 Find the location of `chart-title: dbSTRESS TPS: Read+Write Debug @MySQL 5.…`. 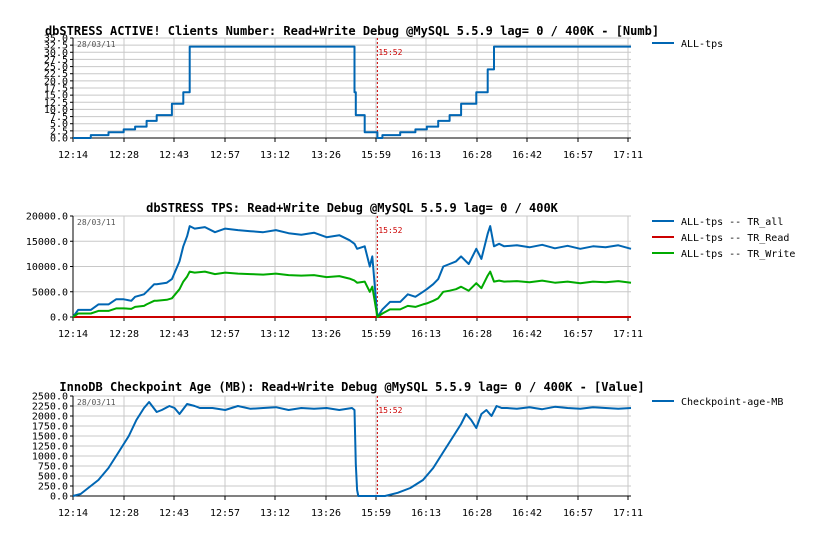

chart-title: dbSTRESS TPS: Read+Write Debug @MySQL 5.… is located at coordinates (352, 208).